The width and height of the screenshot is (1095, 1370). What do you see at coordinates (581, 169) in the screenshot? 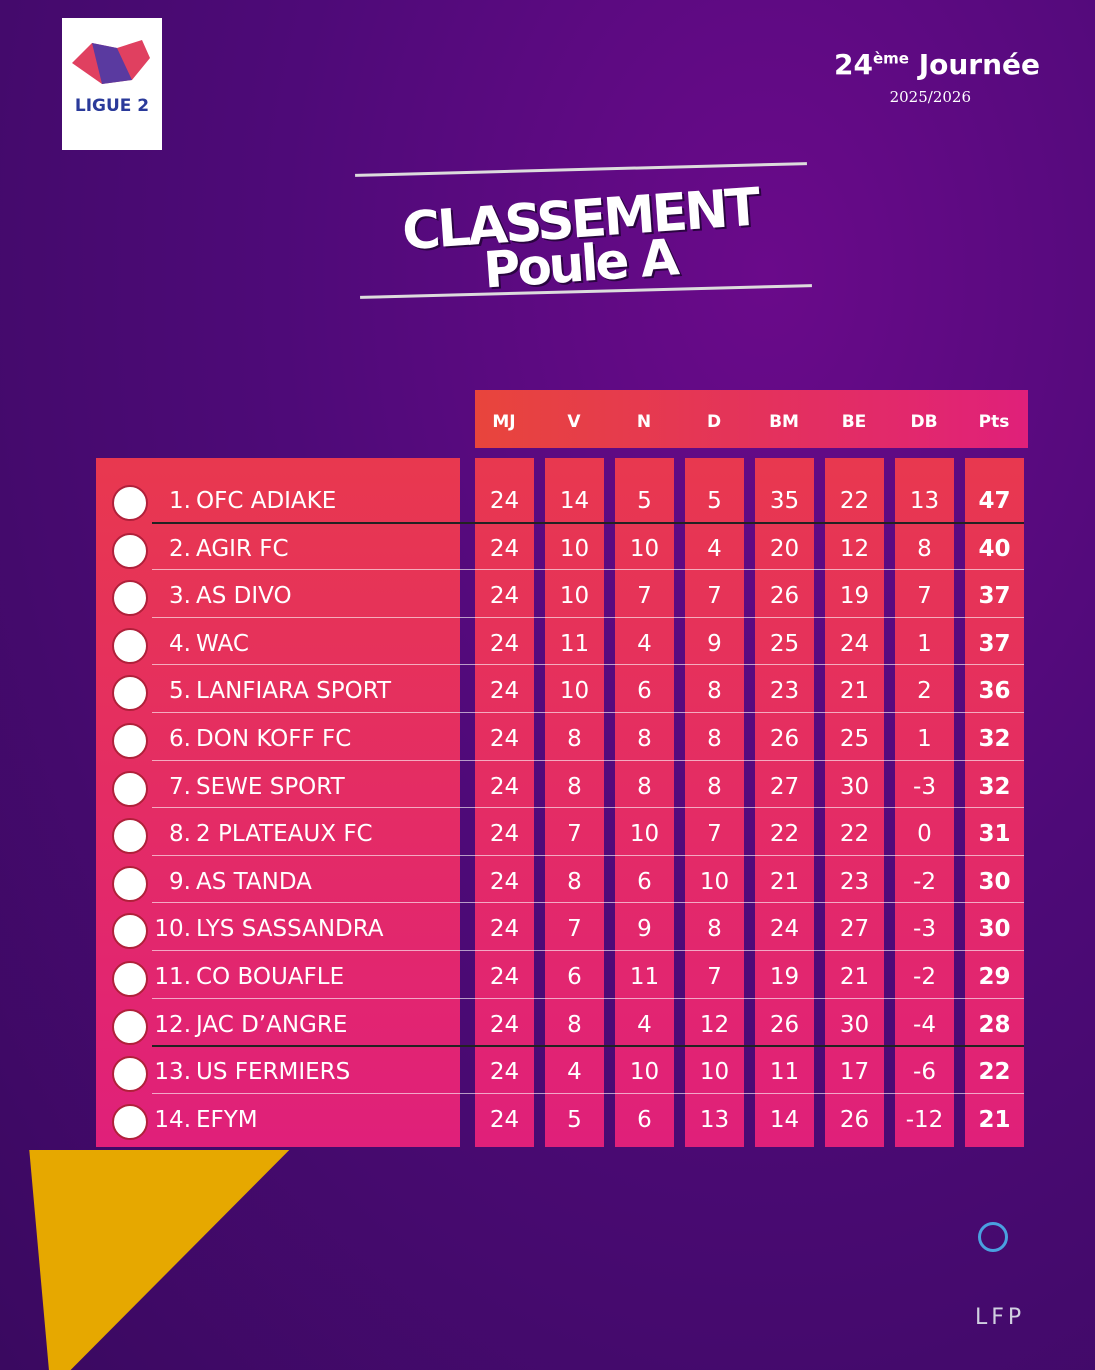
I see `title-line` at bounding box center [581, 169].